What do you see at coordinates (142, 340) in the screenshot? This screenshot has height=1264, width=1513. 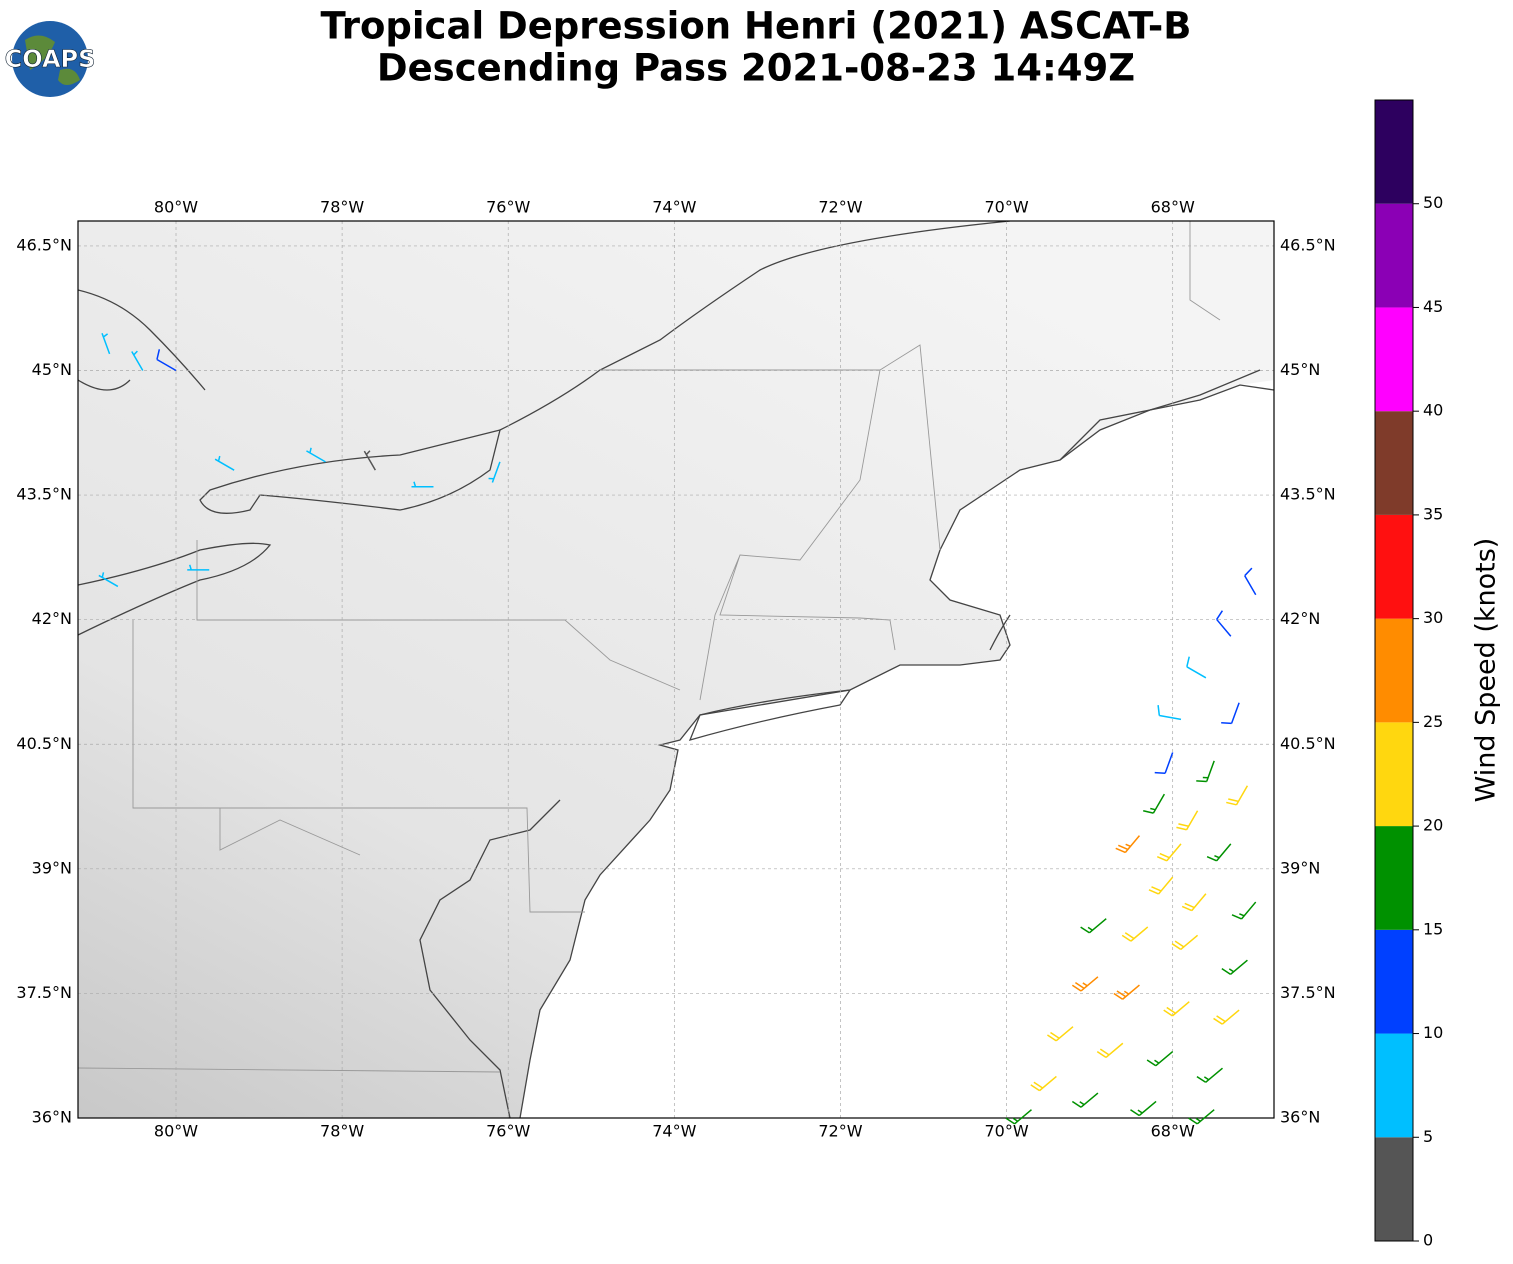 I see `georgian-bay` at bounding box center [142, 340].